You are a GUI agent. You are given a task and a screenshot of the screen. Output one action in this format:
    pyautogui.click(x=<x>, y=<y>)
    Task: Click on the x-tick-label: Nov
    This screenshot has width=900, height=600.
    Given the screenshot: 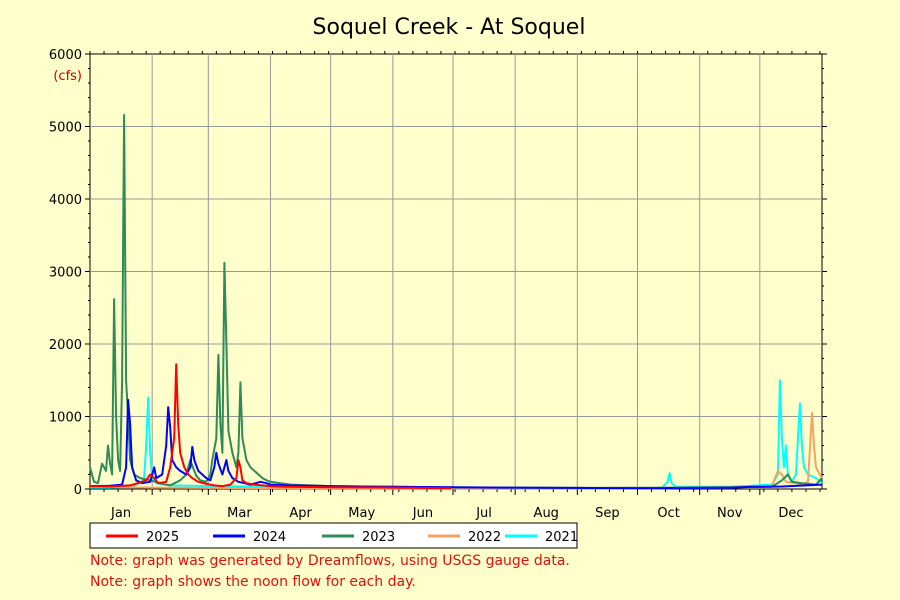 What is the action you would take?
    pyautogui.click(x=730, y=513)
    